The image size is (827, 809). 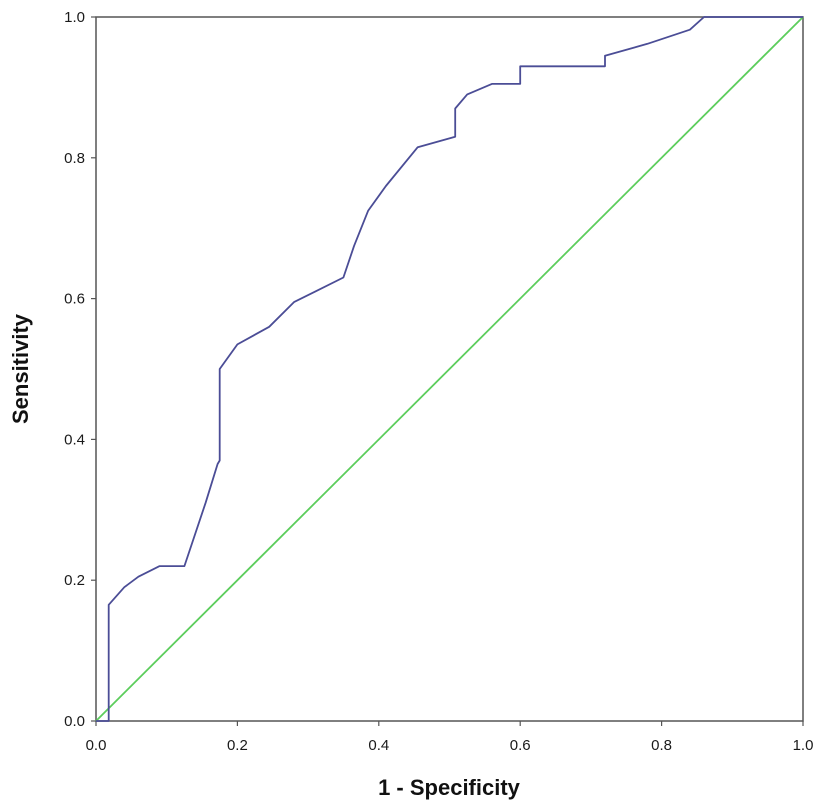 What do you see at coordinates (378, 745) in the screenshot?
I see `x-tick-label: 0.4` at bounding box center [378, 745].